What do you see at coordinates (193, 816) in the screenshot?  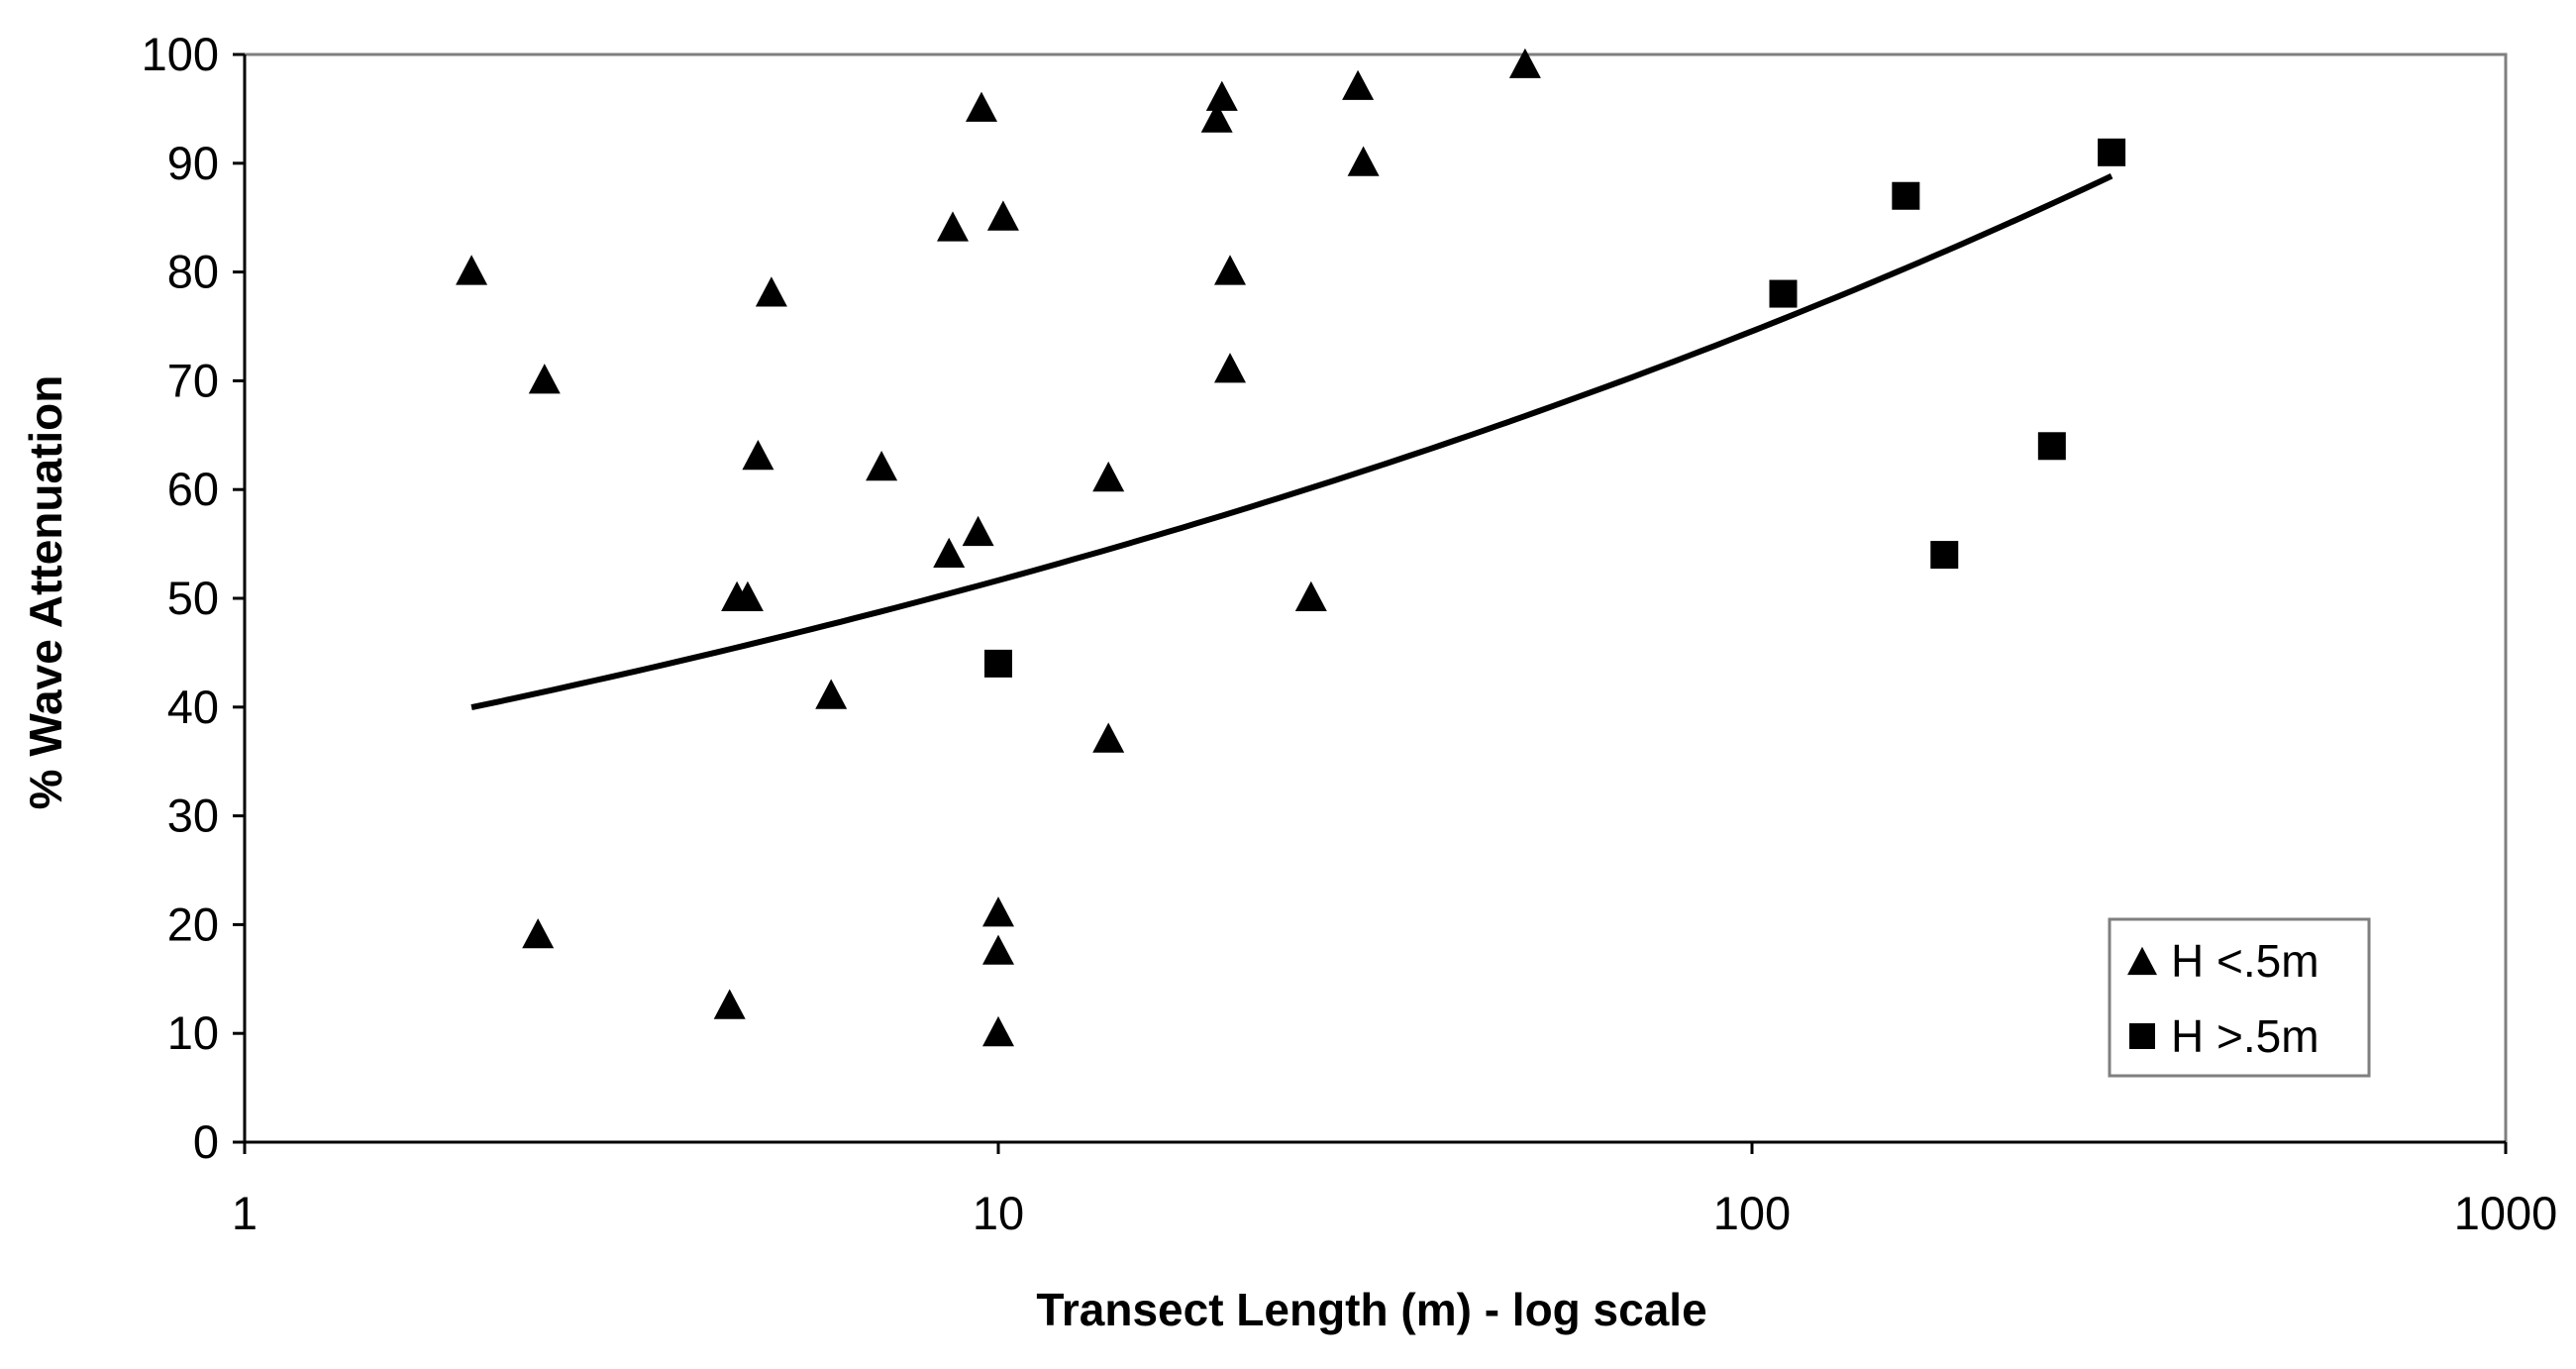 I see `y-tick-label: 30` at bounding box center [193, 816].